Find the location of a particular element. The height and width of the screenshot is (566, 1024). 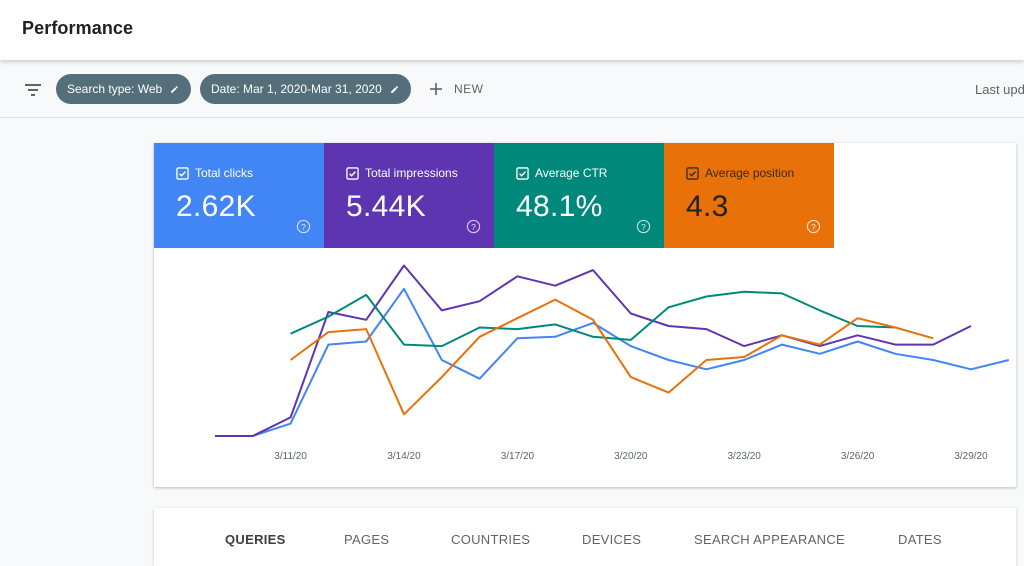

x-tick-label: 3/14/20 is located at coordinates (404, 456).